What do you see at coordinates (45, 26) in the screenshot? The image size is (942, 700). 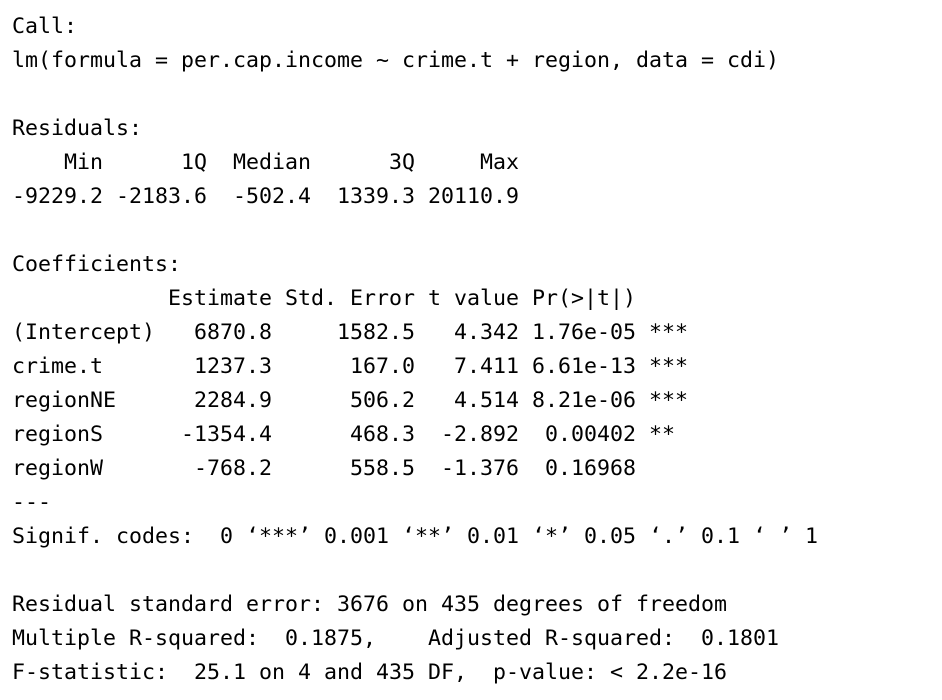 I see `call-header: Call:` at bounding box center [45, 26].